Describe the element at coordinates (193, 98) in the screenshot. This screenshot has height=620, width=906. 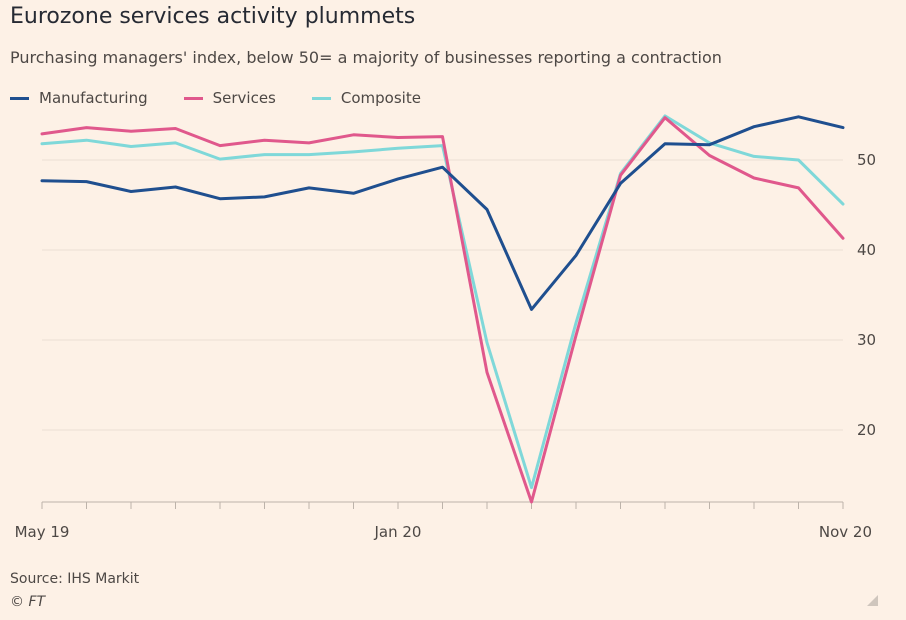
I see `legend-swatch-services` at that location.